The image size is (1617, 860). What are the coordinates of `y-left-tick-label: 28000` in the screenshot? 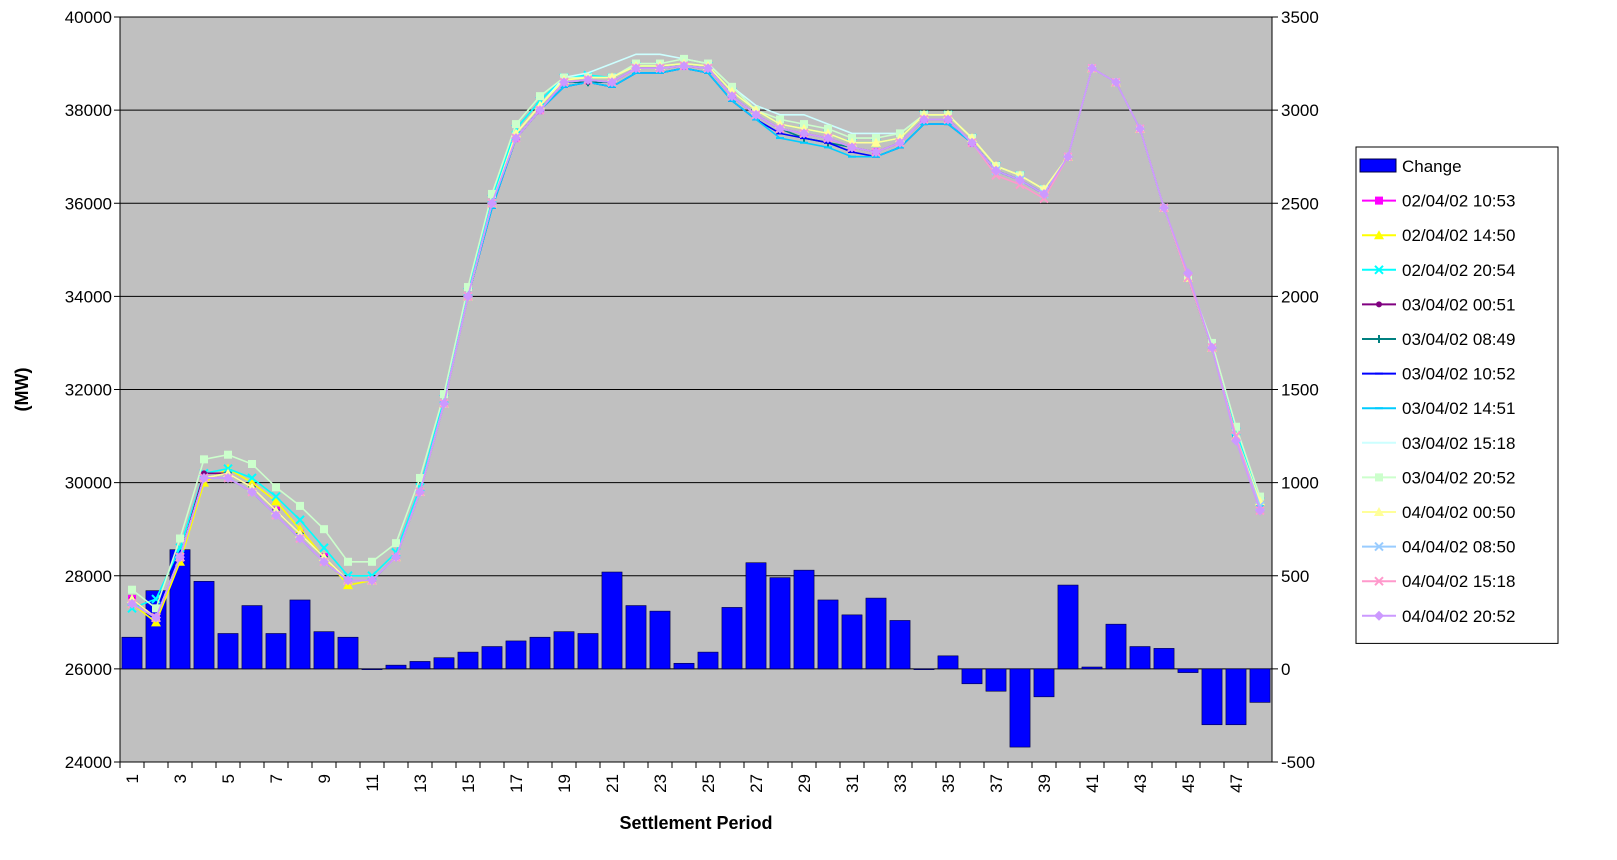 It's located at (88, 576).